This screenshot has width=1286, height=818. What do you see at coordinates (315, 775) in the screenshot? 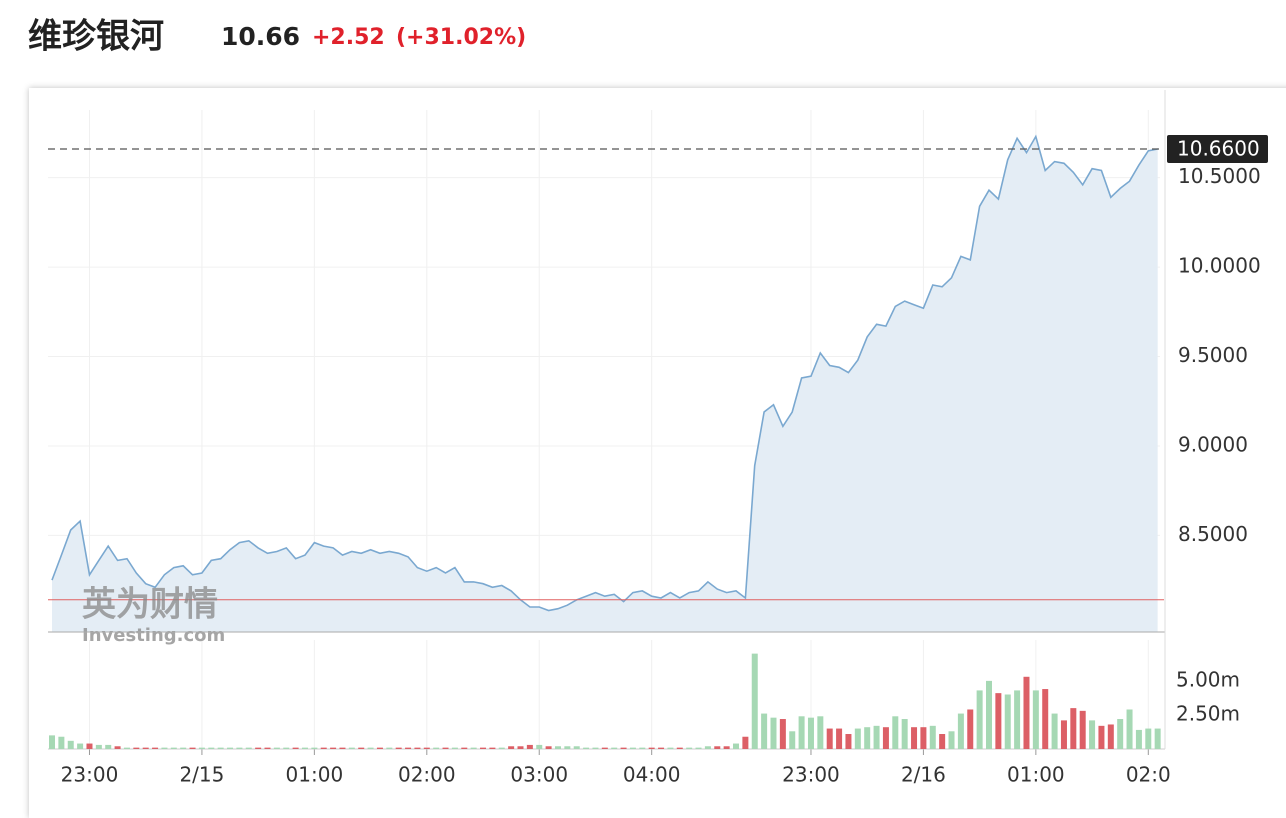
I see `x-tick-label: 01:00` at bounding box center [315, 775].